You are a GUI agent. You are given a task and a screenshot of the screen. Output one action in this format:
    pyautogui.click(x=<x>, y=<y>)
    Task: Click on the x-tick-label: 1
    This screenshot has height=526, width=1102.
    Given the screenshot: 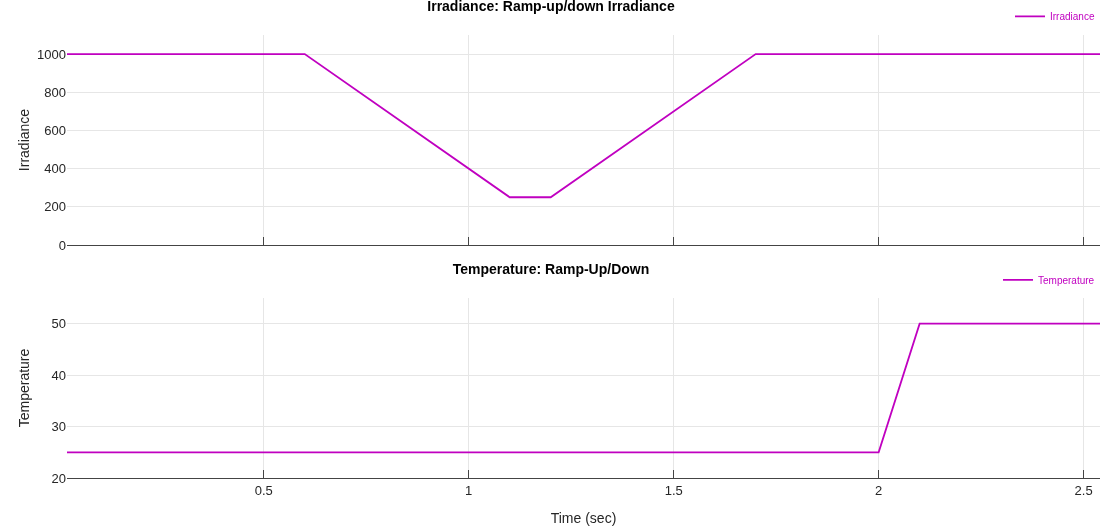 What is the action you would take?
    pyautogui.click(x=469, y=490)
    